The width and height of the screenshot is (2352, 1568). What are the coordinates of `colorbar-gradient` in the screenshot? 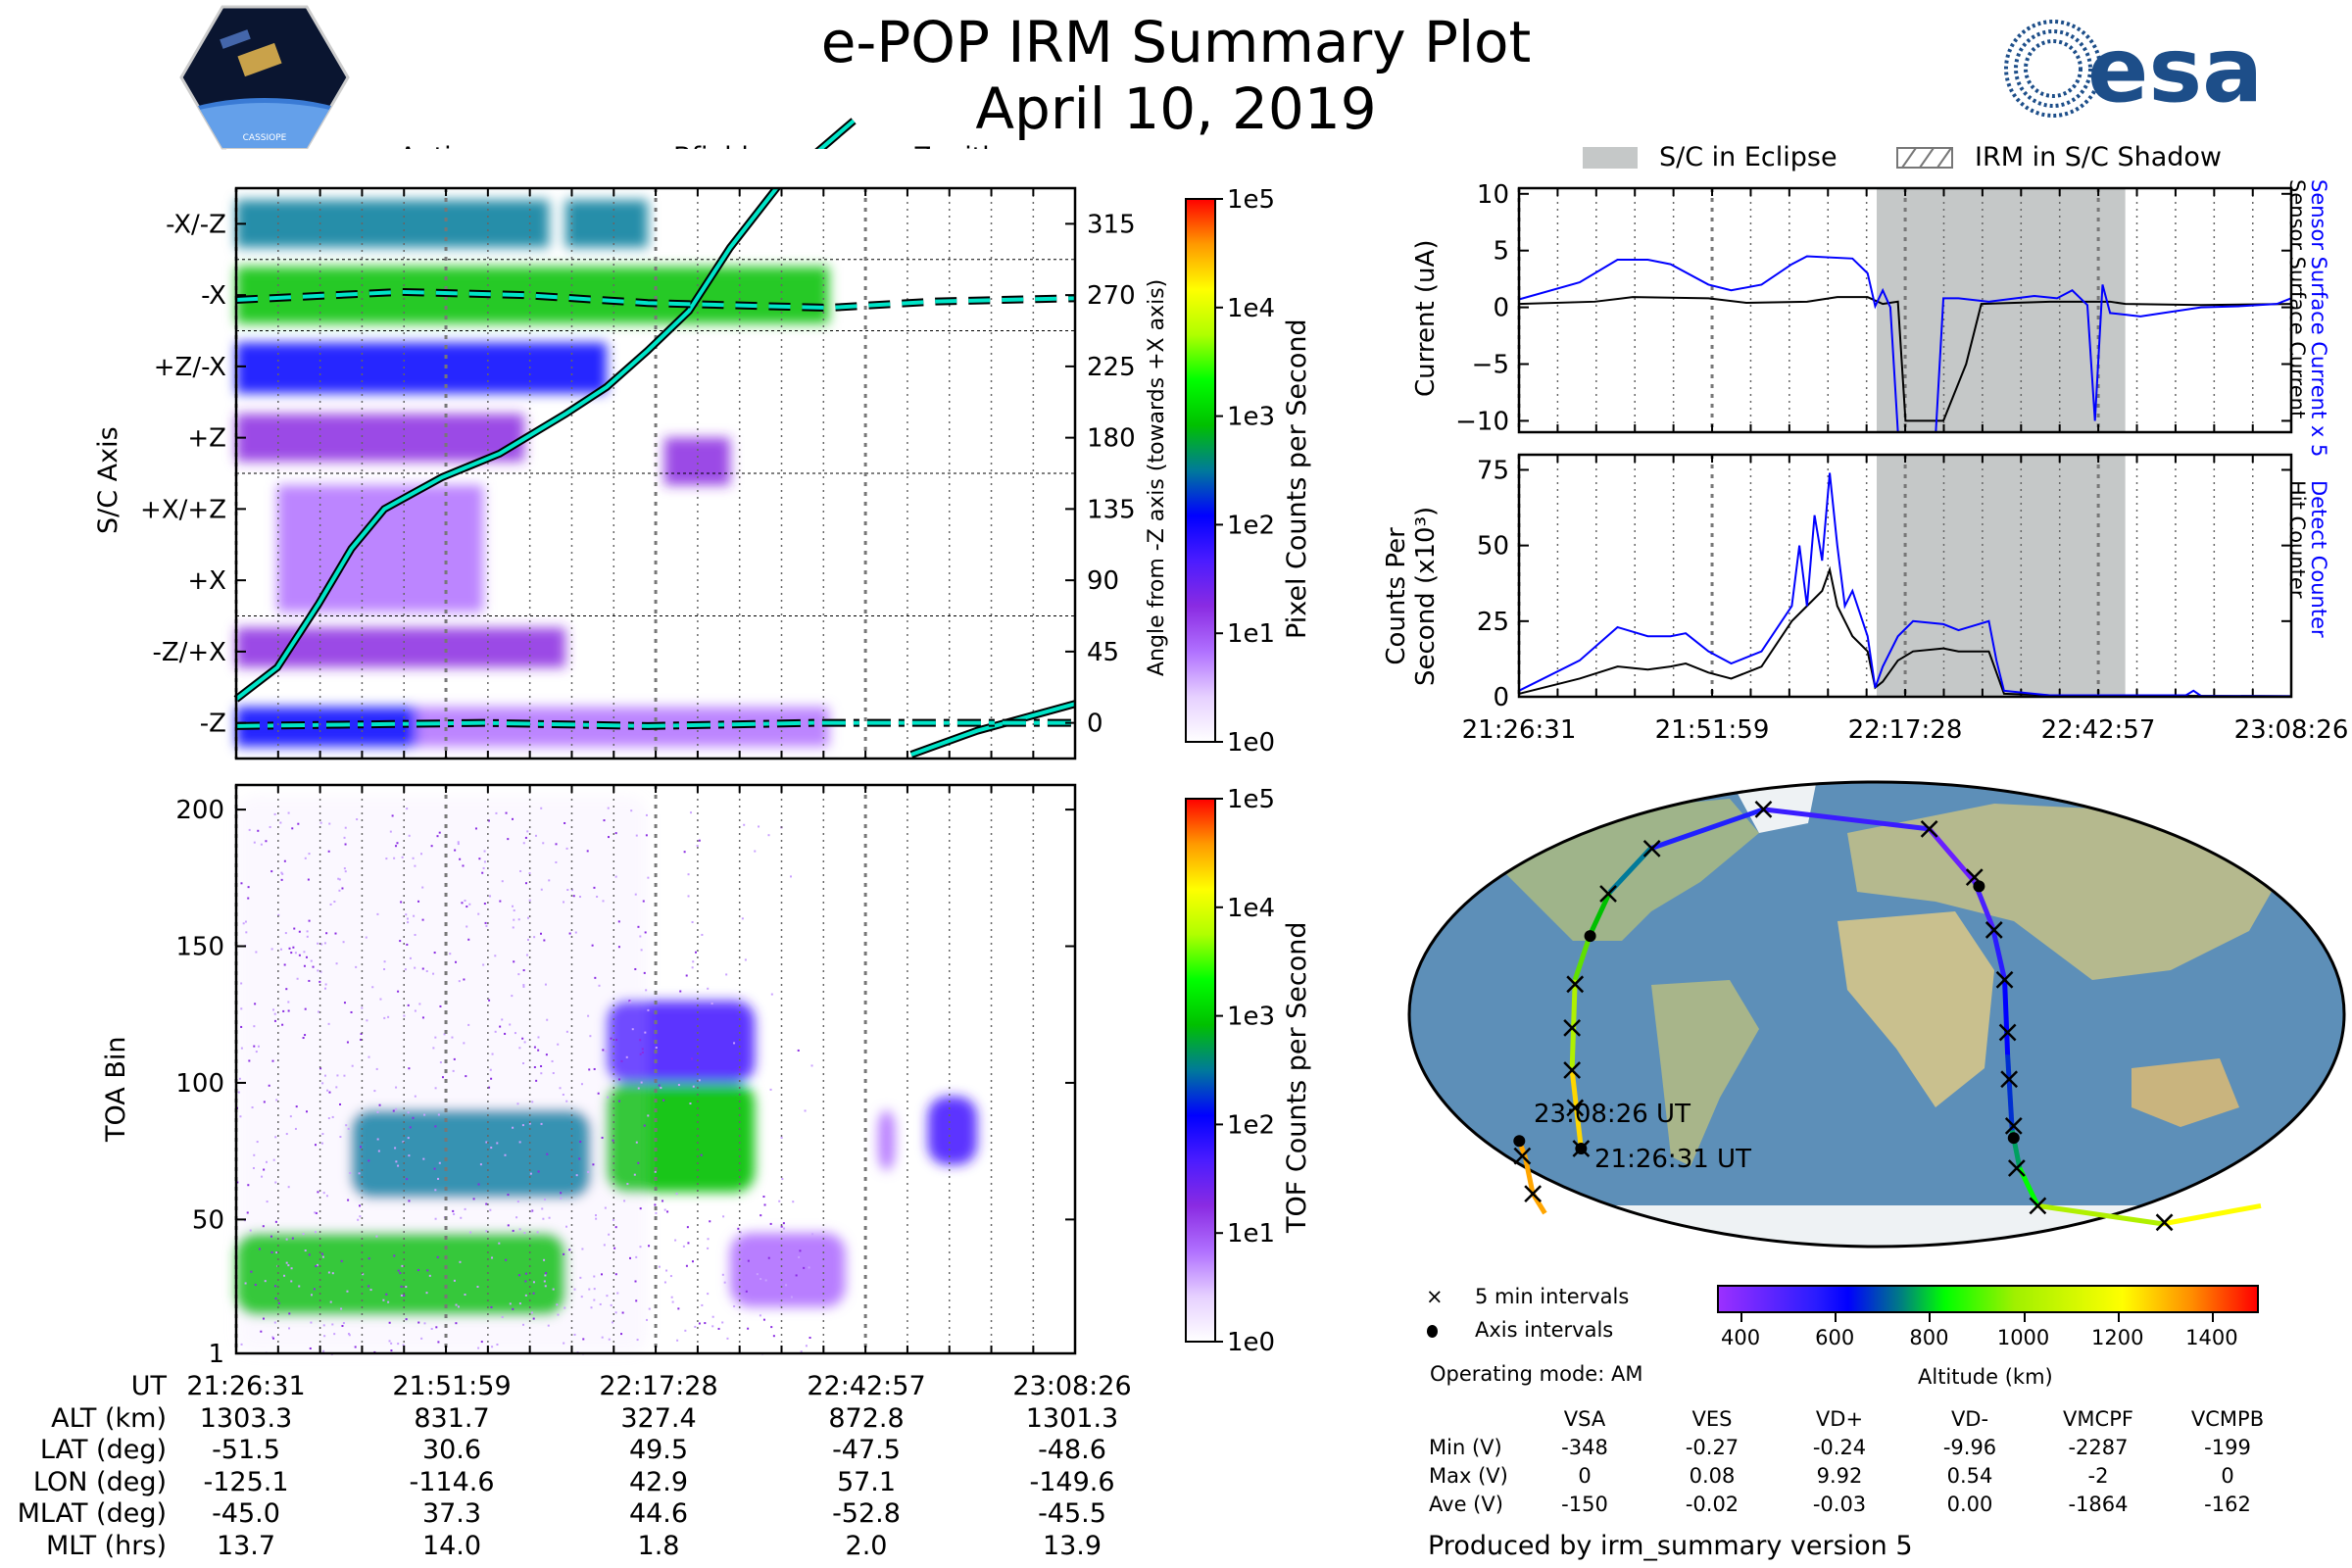 It's located at (1200, 470).